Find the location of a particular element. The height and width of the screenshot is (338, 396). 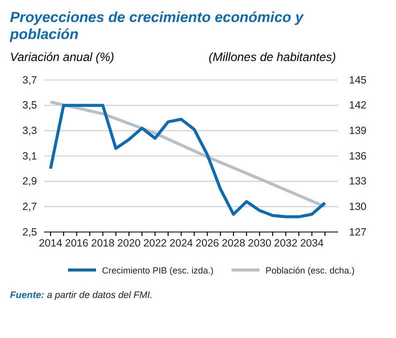

chart-title: Proyecciones de crecimiento económico y población is located at coordinates (156, 26).